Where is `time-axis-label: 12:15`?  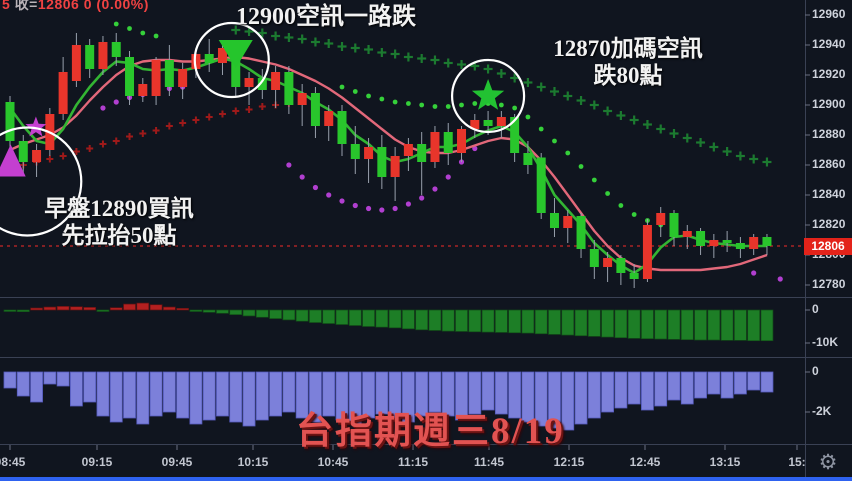
time-axis-label: 12:15 is located at coordinates (569, 462).